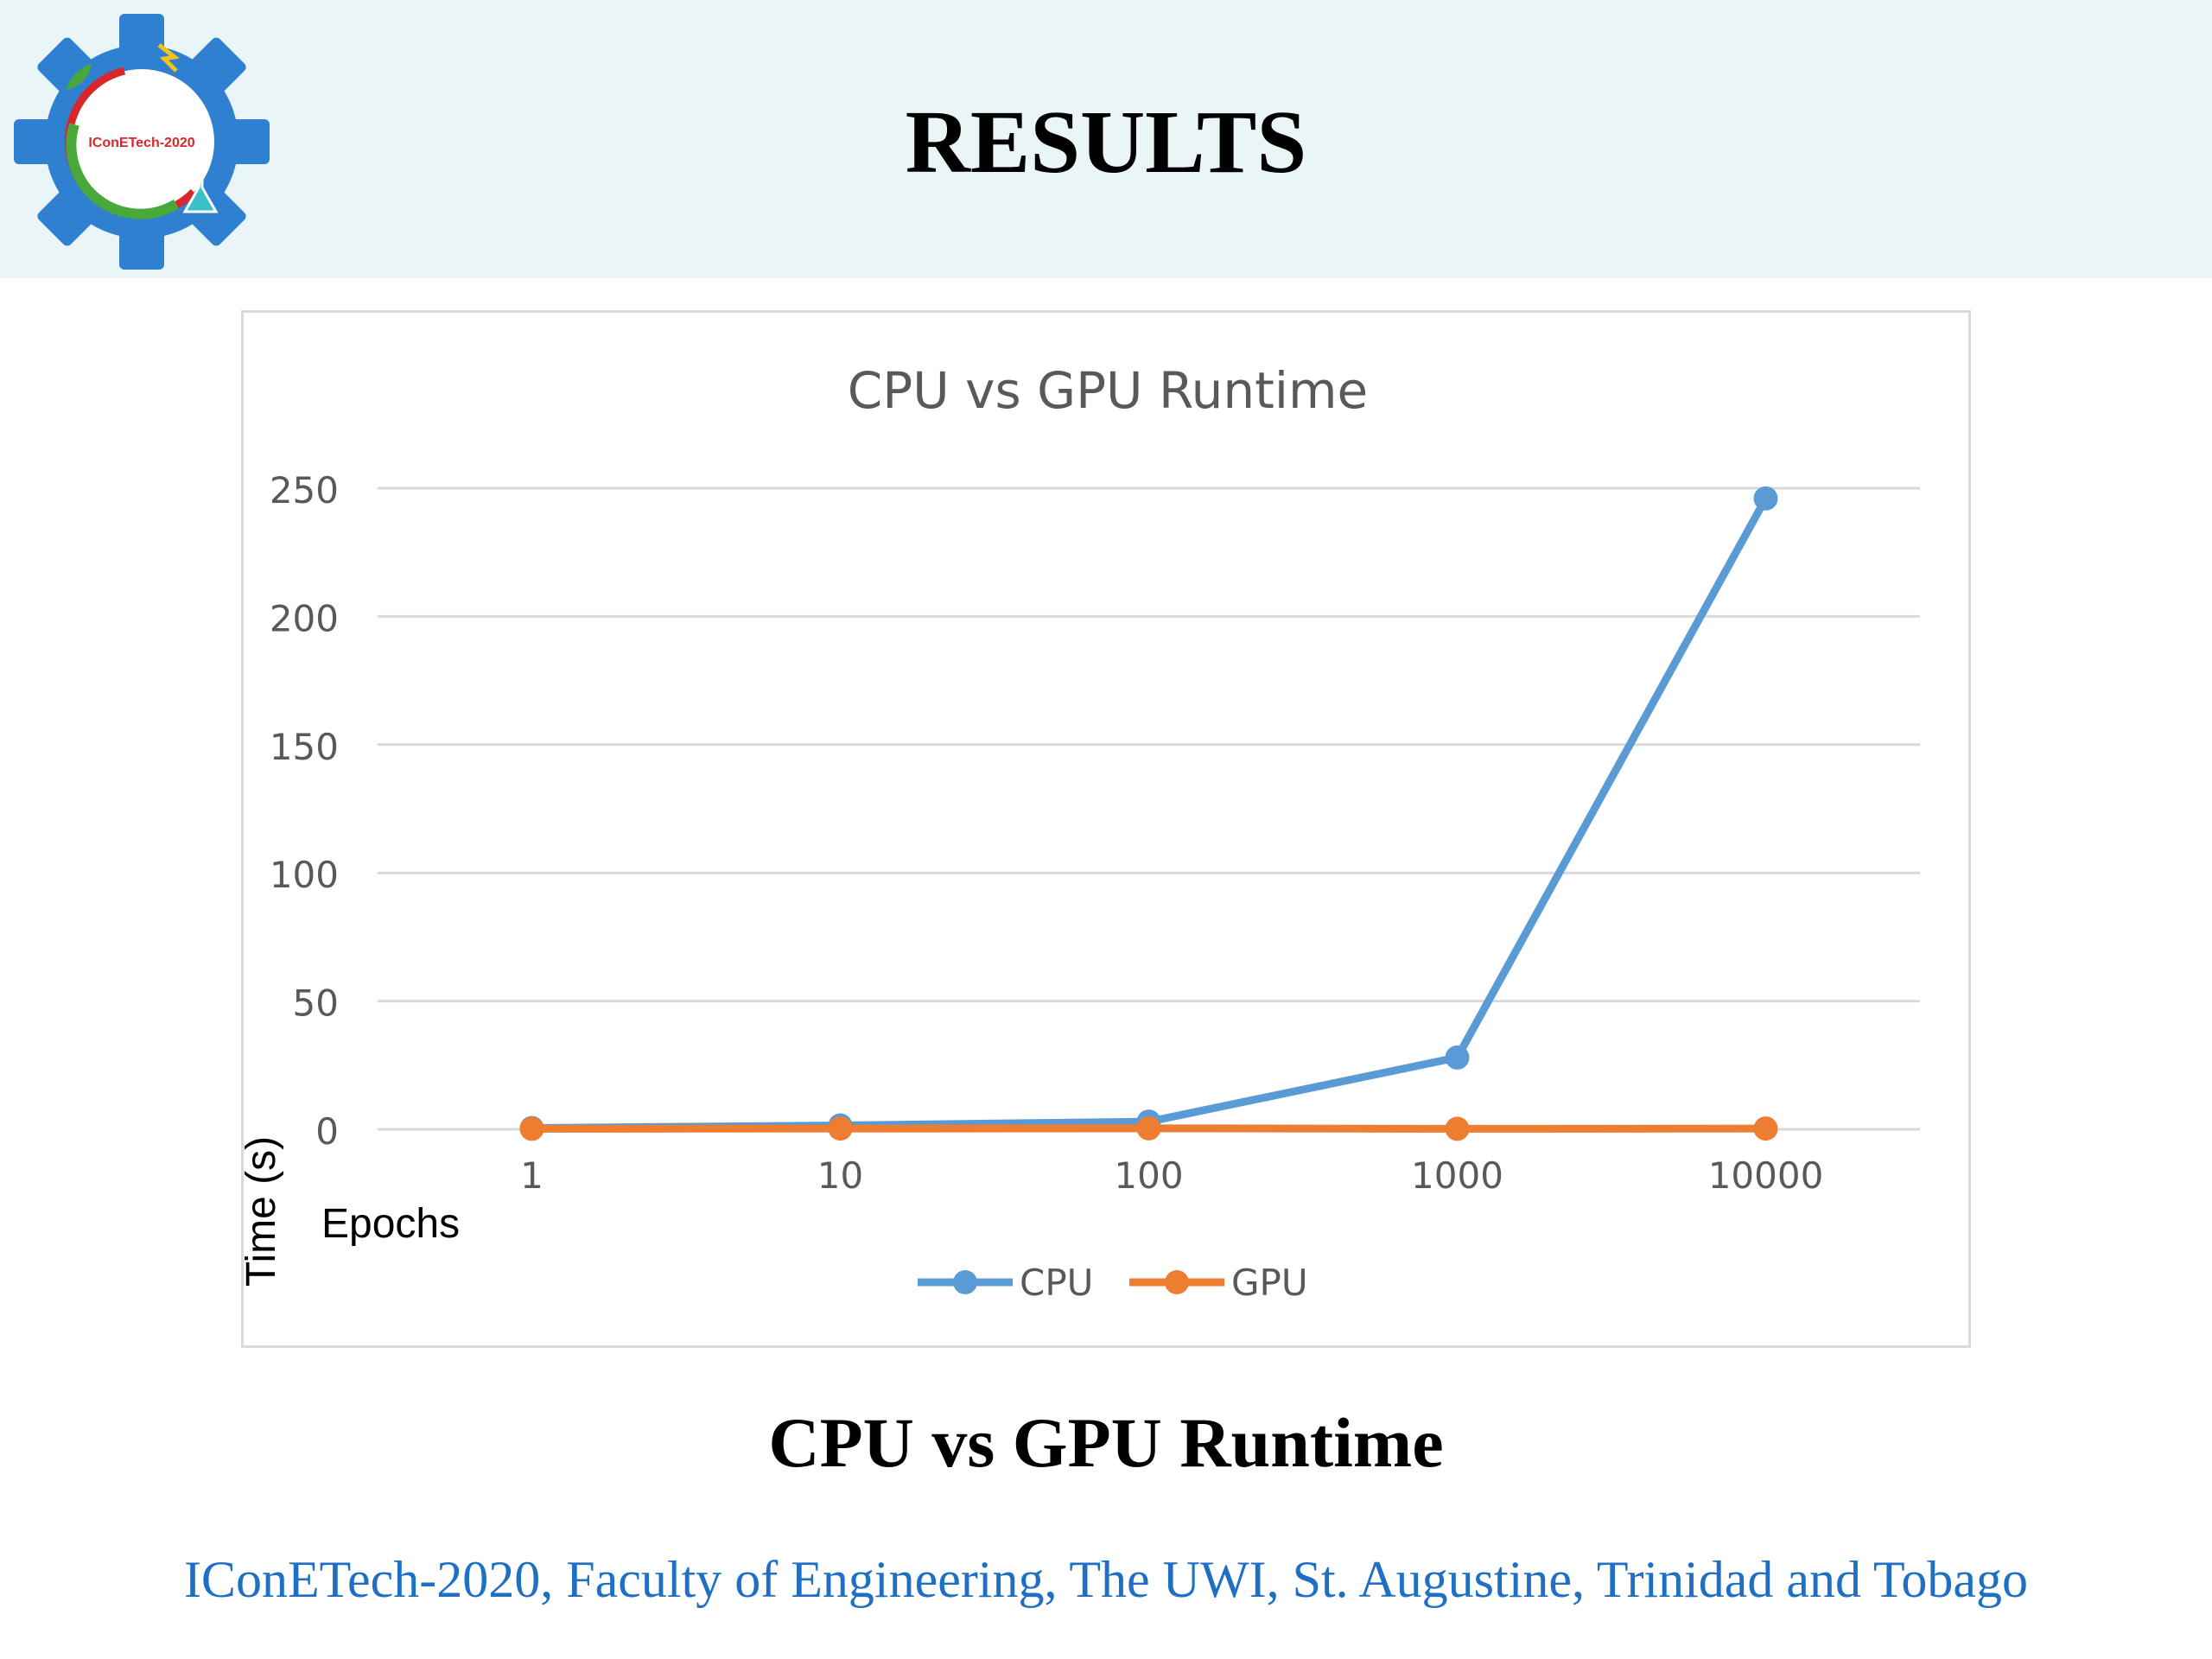 This screenshot has height=1659, width=2212. What do you see at coordinates (390, 1224) in the screenshot?
I see `x-axis-label: Epochs` at bounding box center [390, 1224].